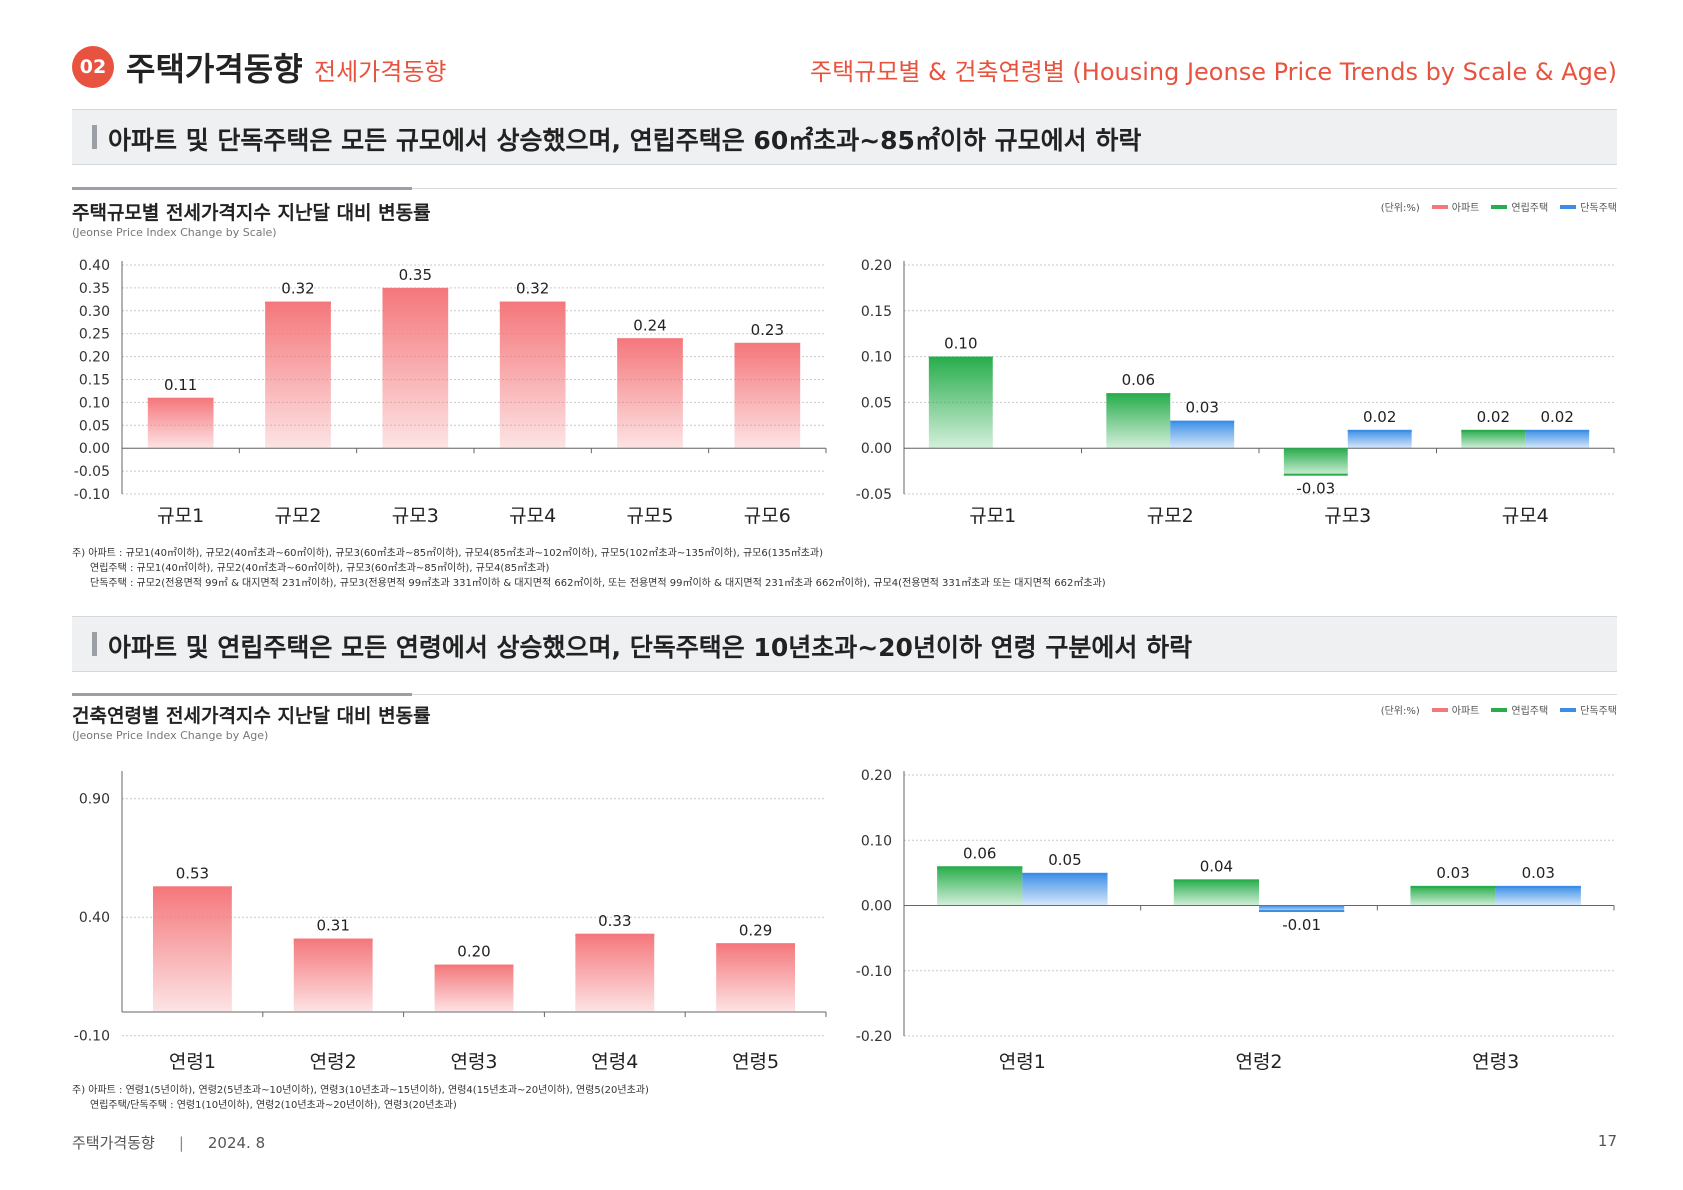 The height and width of the screenshot is (1190, 1683). What do you see at coordinates (1452, 873) in the screenshot?
I see `data-label: 0.03` at bounding box center [1452, 873].